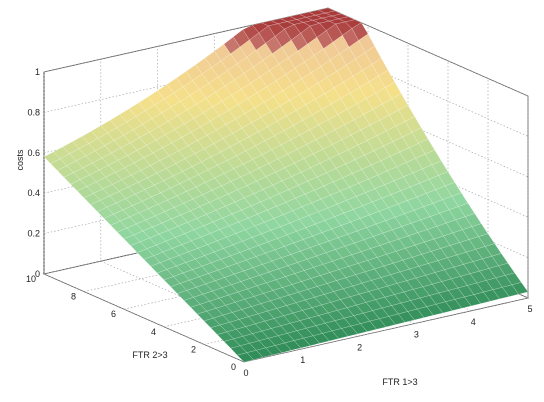  I want to click on surface-cell, so click(245, 357).